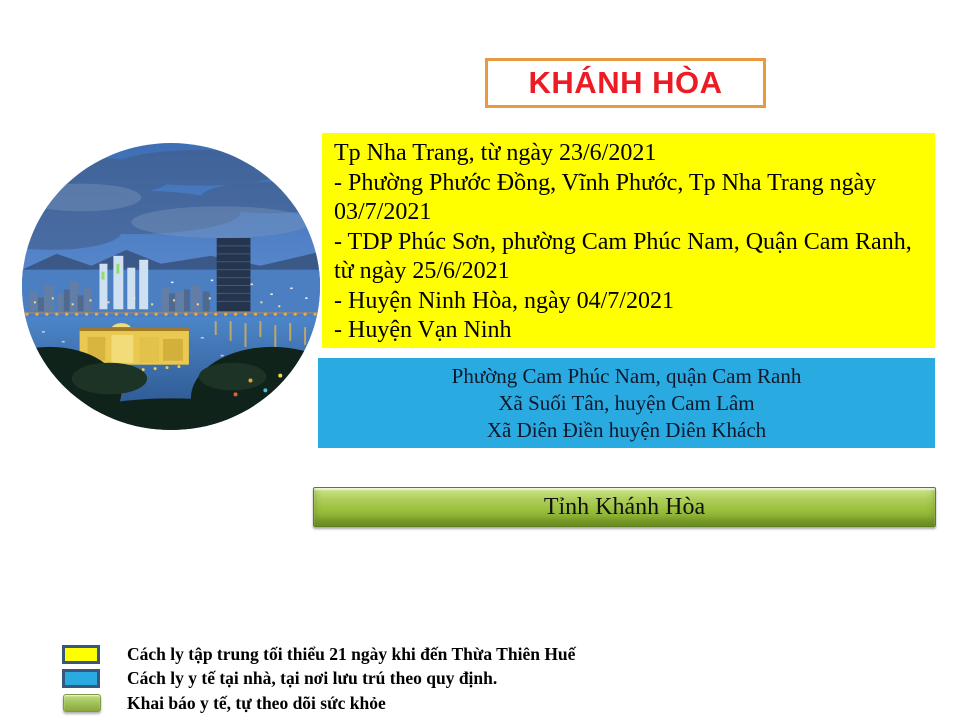 The height and width of the screenshot is (720, 960). What do you see at coordinates (626, 376) in the screenshot?
I see `blue-infobox-line: Phường Cam Phúc Nam, quận Cam Ranh` at bounding box center [626, 376].